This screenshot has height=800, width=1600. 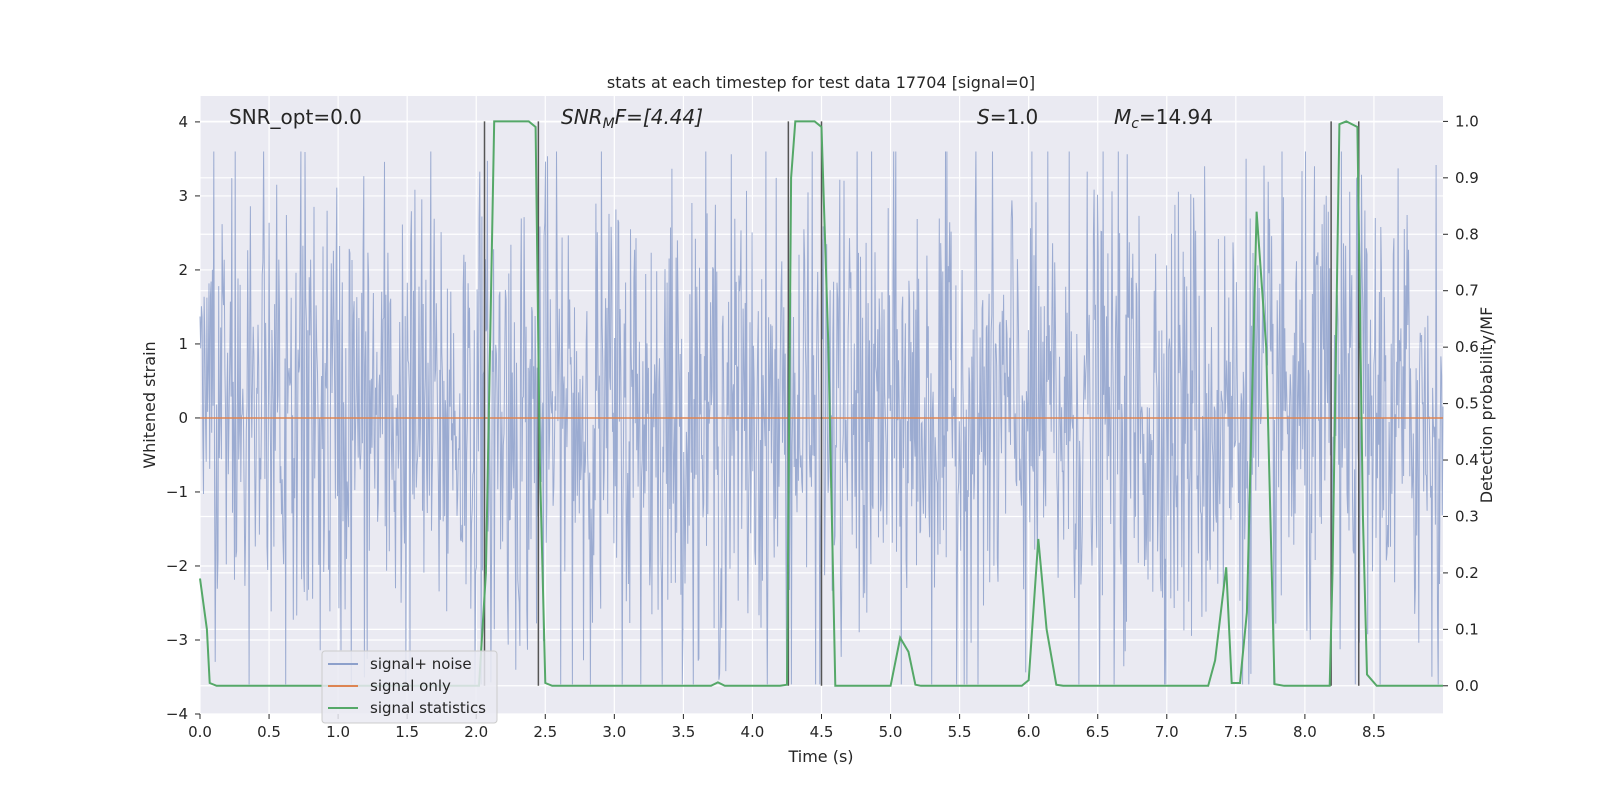 What do you see at coordinates (1486, 405) in the screenshot?
I see `y-right-axis-label: Detection probability/MF` at bounding box center [1486, 405].